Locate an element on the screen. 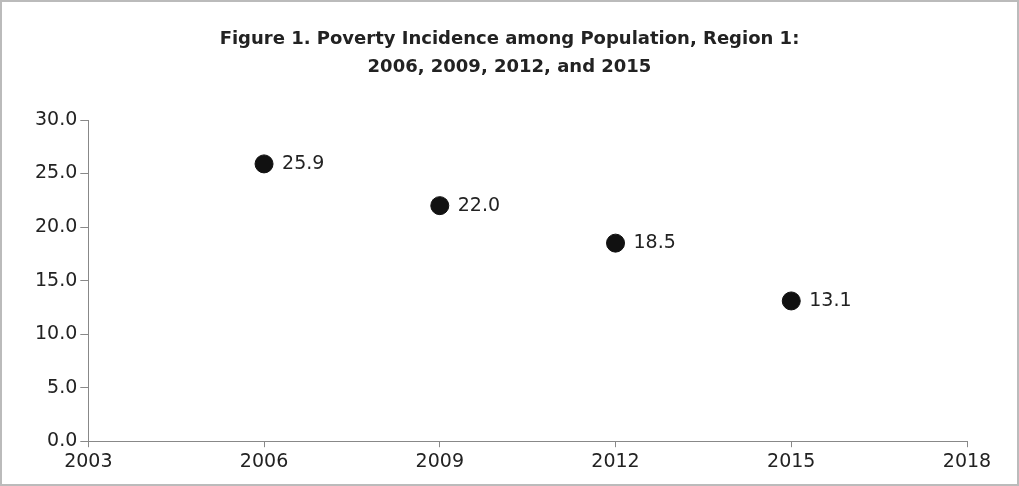 The height and width of the screenshot is (486, 1019). x-tick-label: 2018 is located at coordinates (967, 459).